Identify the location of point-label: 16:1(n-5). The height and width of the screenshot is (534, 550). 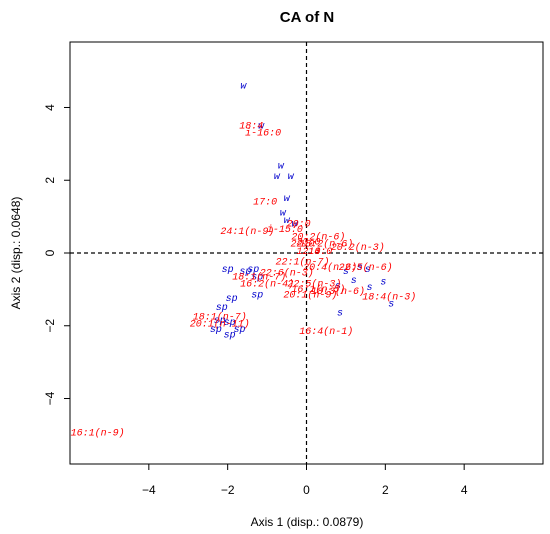
(318, 290).